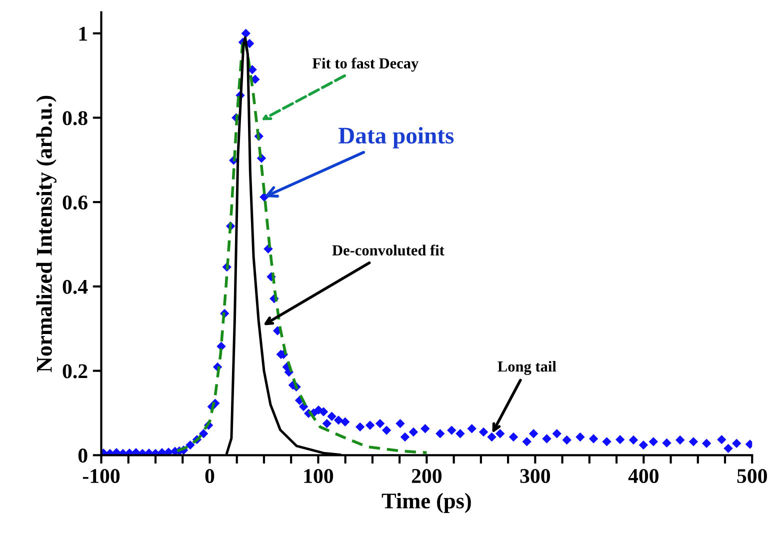 Image resolution: width=773 pixels, height=533 pixels. I want to click on annotation: Data points, so click(396, 137).